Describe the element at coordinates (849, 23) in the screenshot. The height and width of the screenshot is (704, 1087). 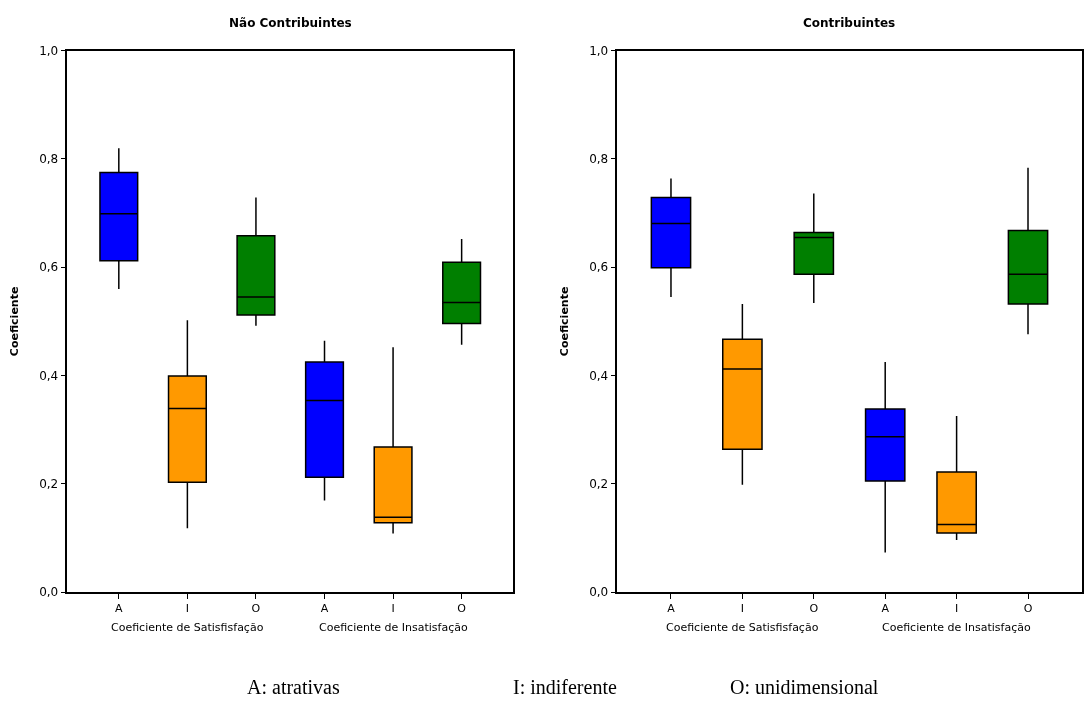
I see `chart-title: Contribuintes` at that location.